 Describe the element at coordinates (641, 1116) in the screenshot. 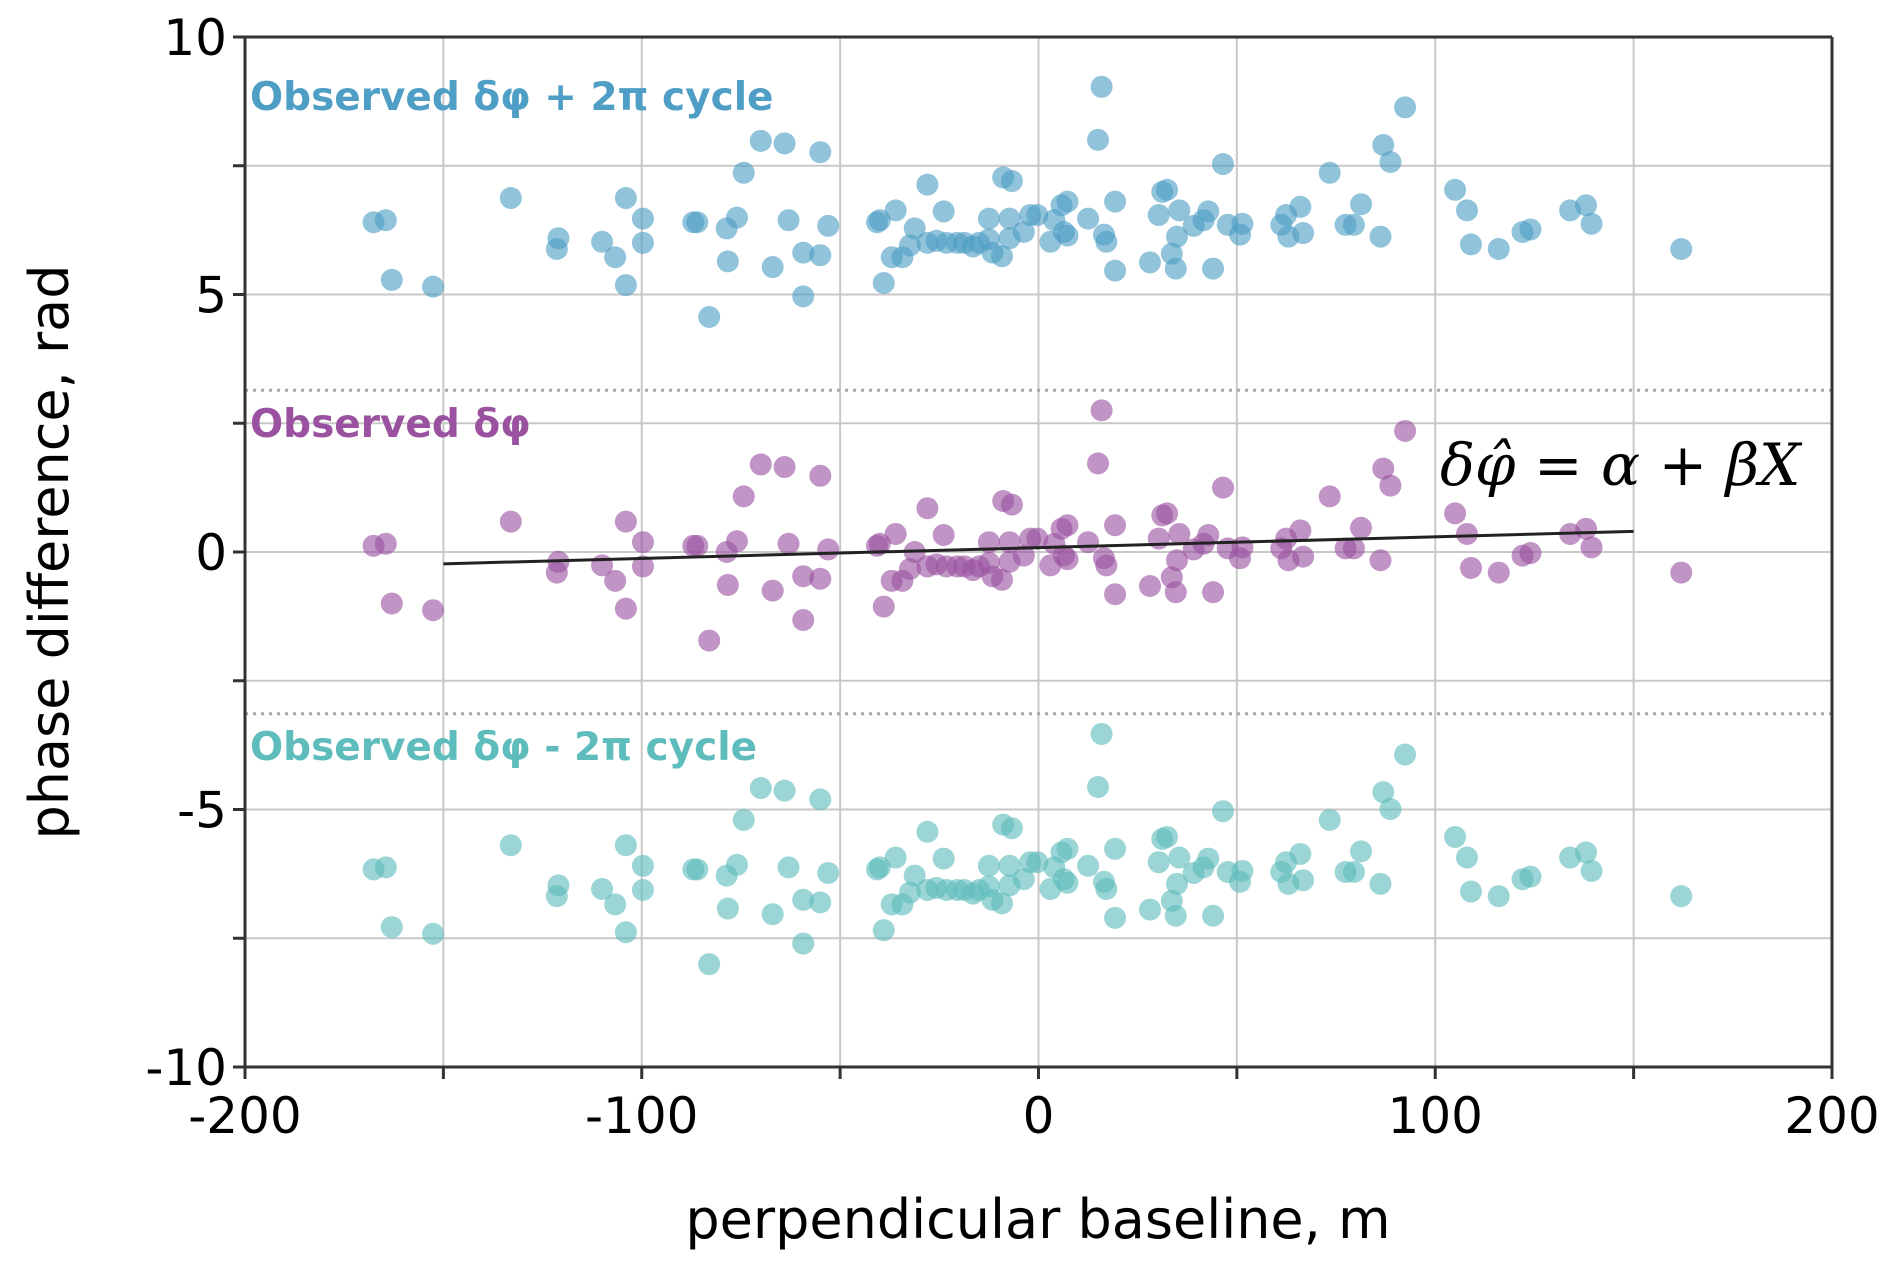

I see `x-tick-label: -100` at that location.